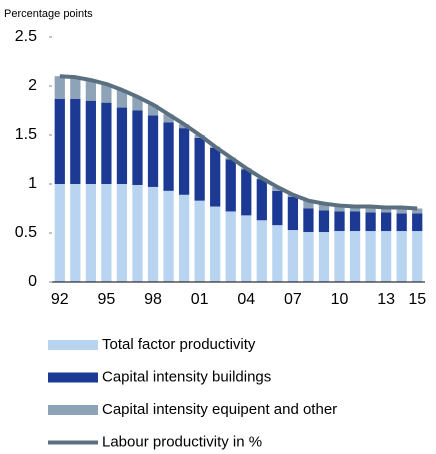 The height and width of the screenshot is (454, 436). Describe the element at coordinates (26, 36) in the screenshot. I see `y-tick-label: 2.5` at that location.